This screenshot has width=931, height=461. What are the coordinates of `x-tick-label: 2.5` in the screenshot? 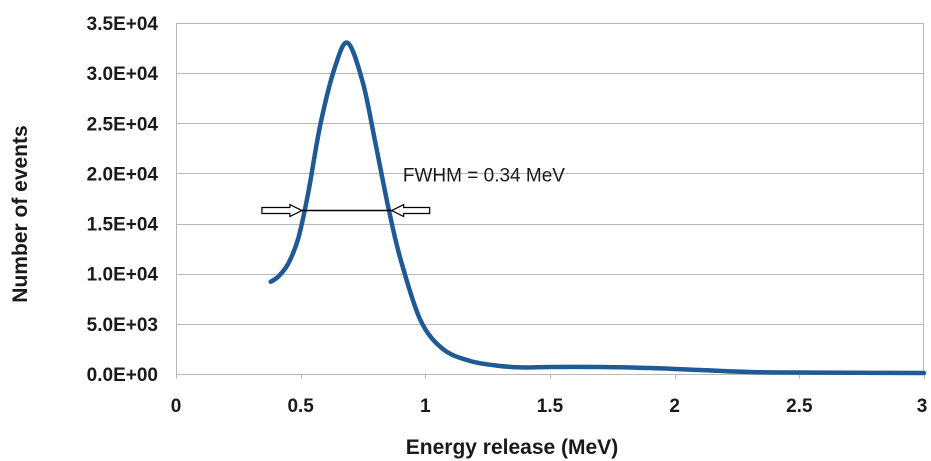 It's located at (799, 406).